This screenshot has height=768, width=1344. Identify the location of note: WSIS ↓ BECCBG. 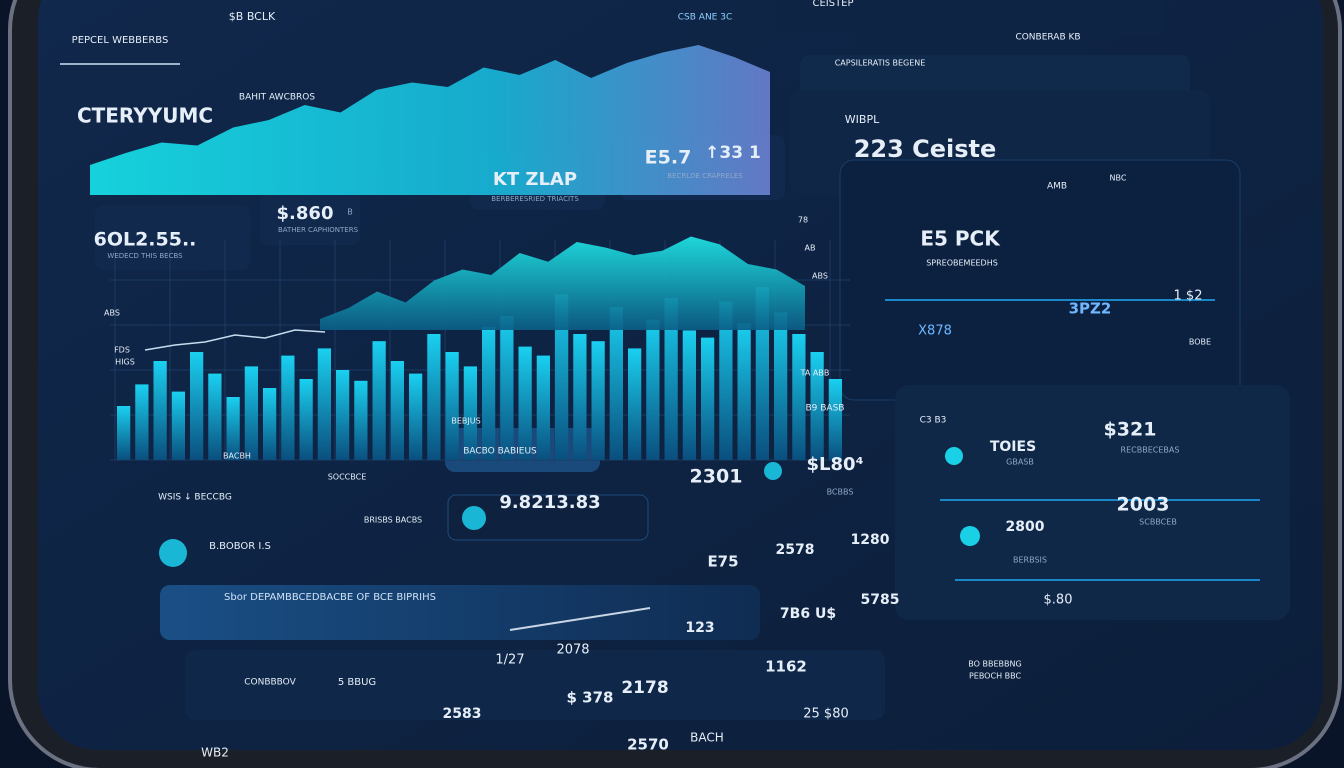
(195, 498).